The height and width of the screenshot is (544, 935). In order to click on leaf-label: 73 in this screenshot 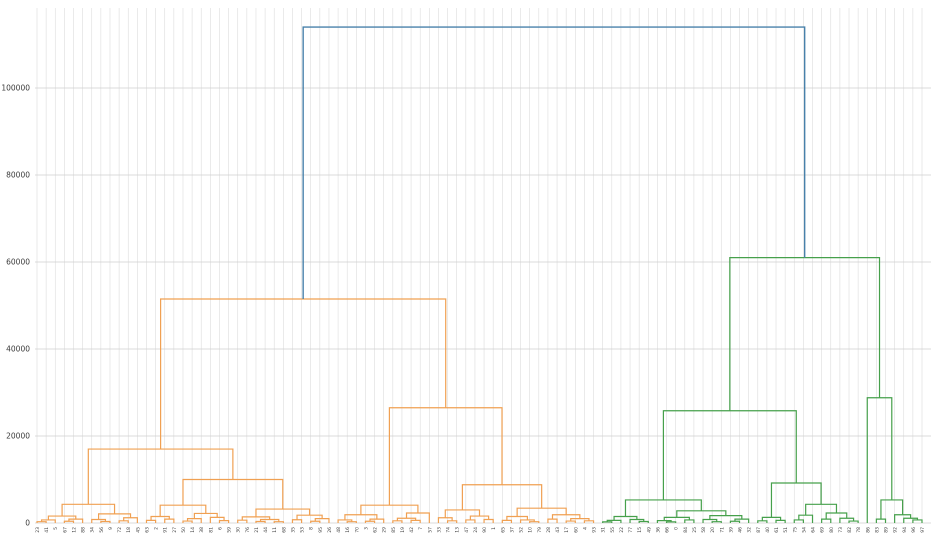, I will do `click(841, 530)`.